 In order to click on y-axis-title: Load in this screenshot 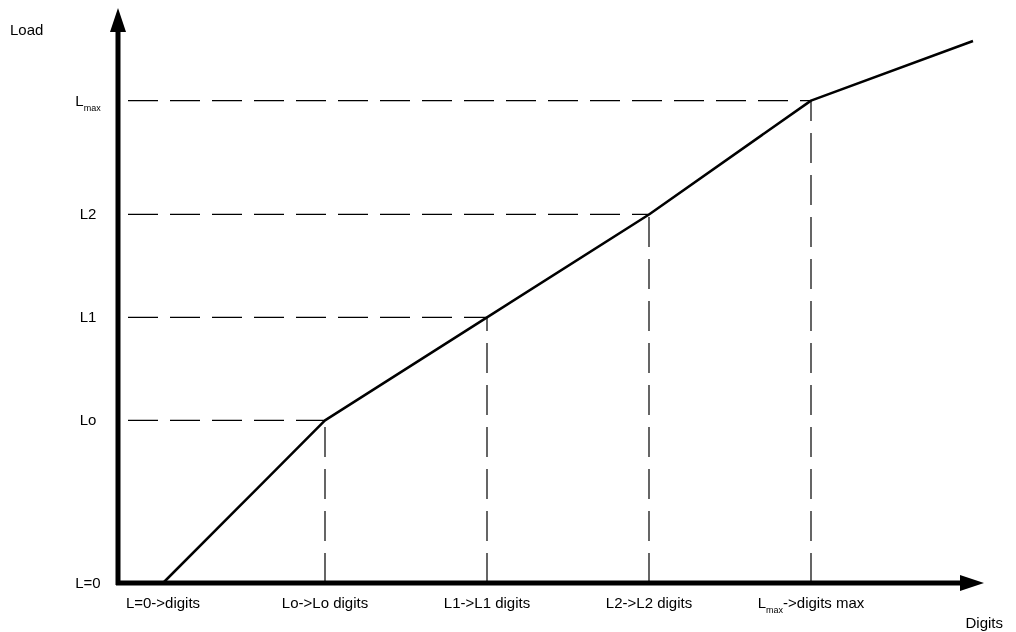, I will do `click(27, 29)`.